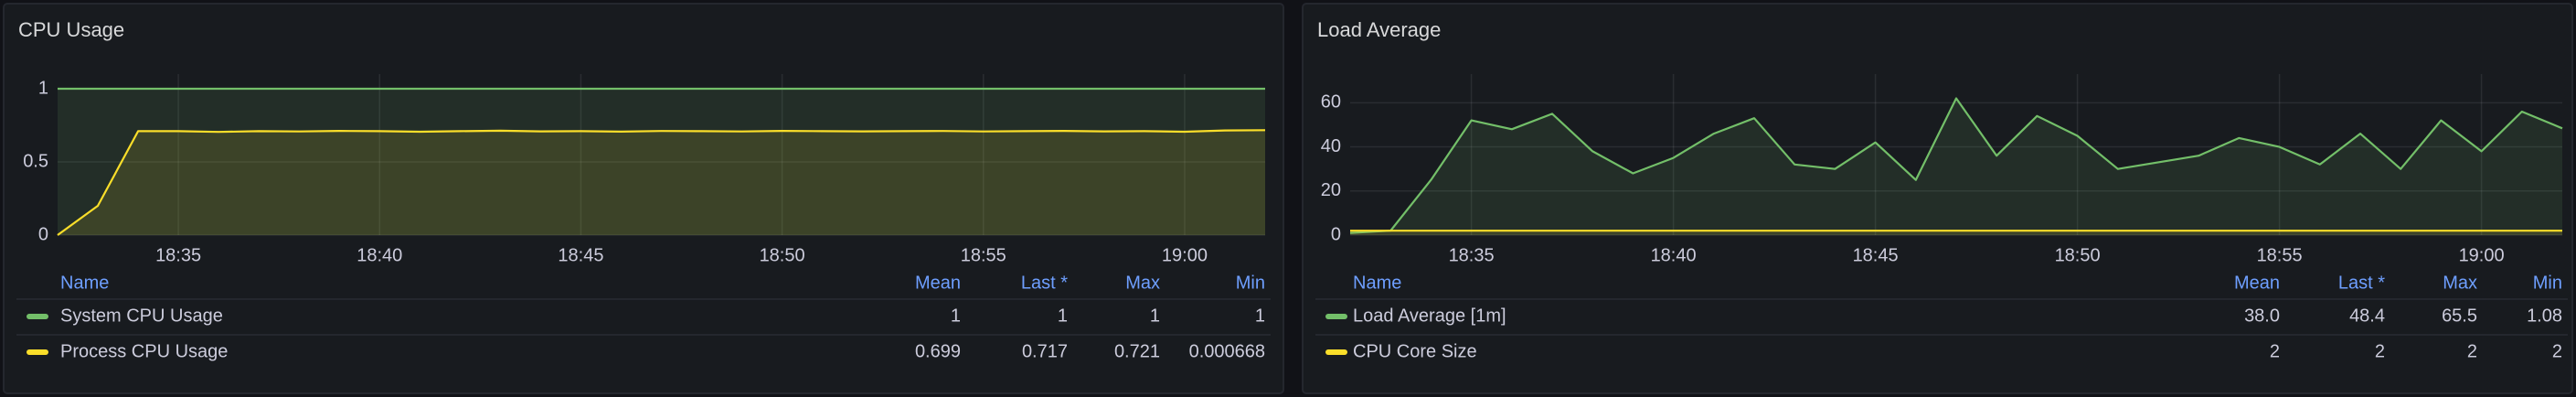 The image size is (2576, 397). What do you see at coordinates (2262, 316) in the screenshot?
I see `legend-stat: 38.0` at bounding box center [2262, 316].